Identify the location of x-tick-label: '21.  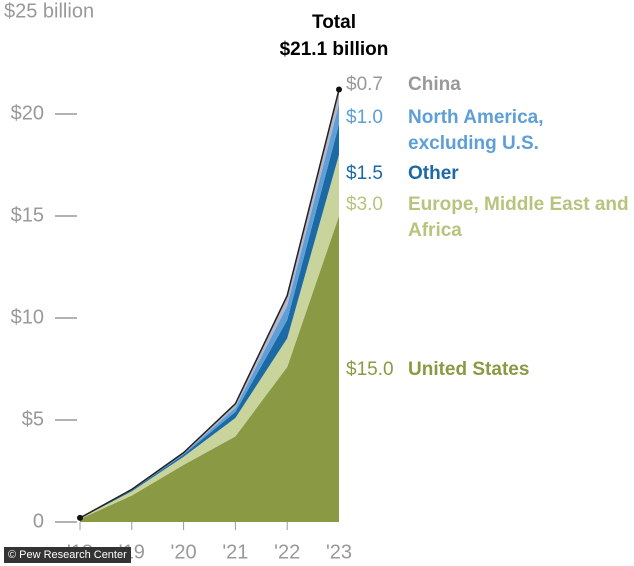
(235, 552).